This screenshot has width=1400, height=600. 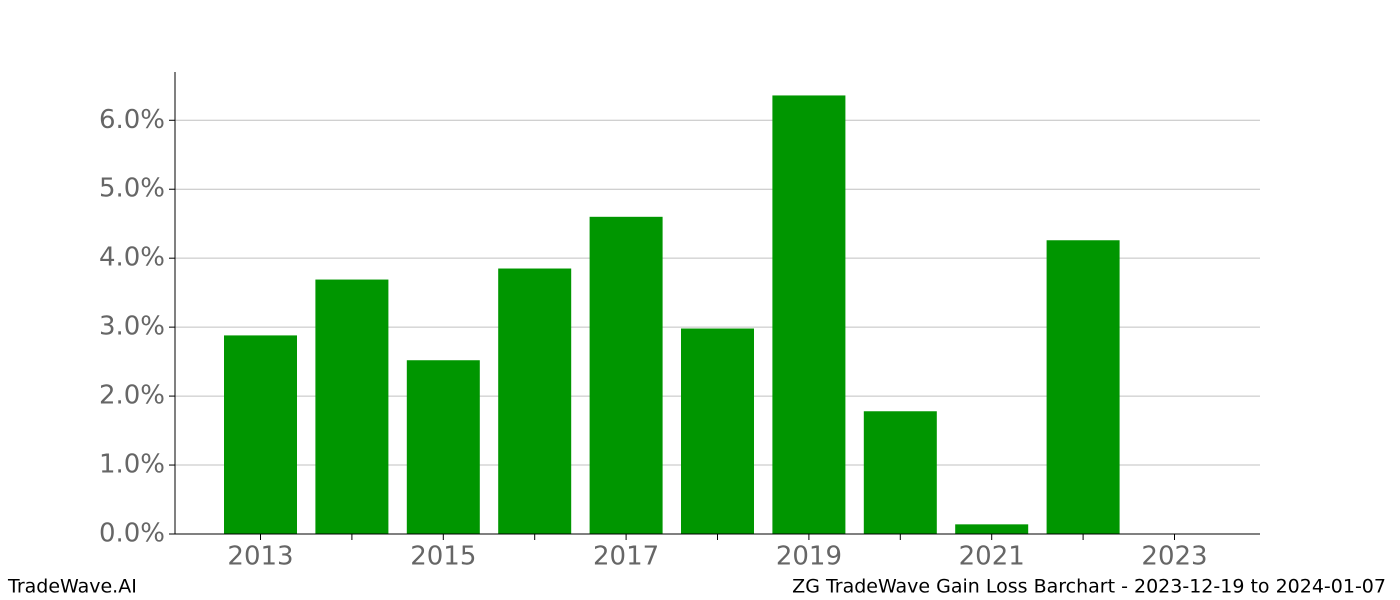 I want to click on y-tick-label: 4.0%, so click(x=132, y=258).